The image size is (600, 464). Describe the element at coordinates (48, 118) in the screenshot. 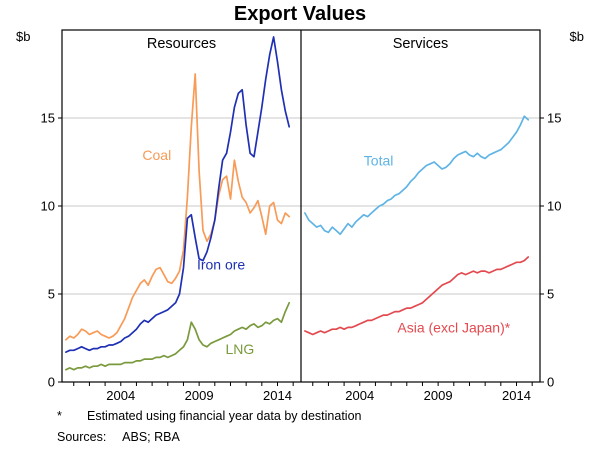

I see `y-tick-label-left-15: 15` at that location.